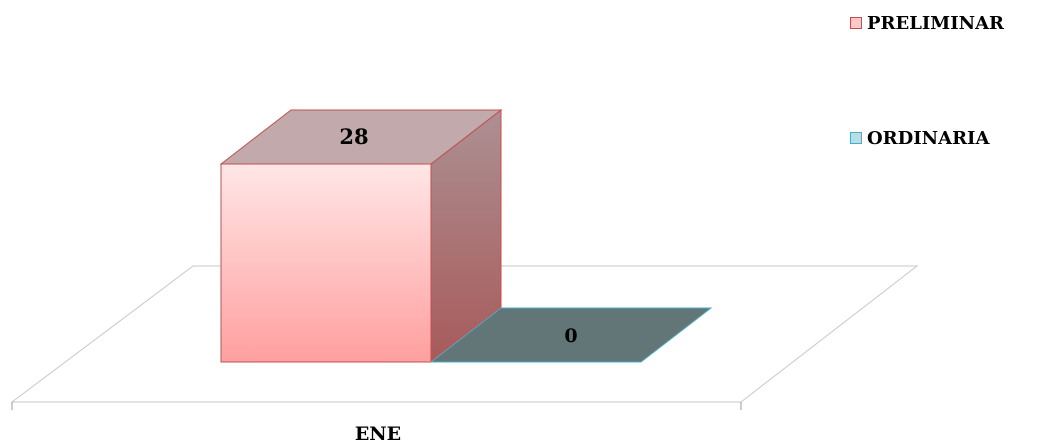 The width and height of the screenshot is (1042, 447). What do you see at coordinates (856, 138) in the screenshot?
I see `legend-swatch-ordinaria` at bounding box center [856, 138].